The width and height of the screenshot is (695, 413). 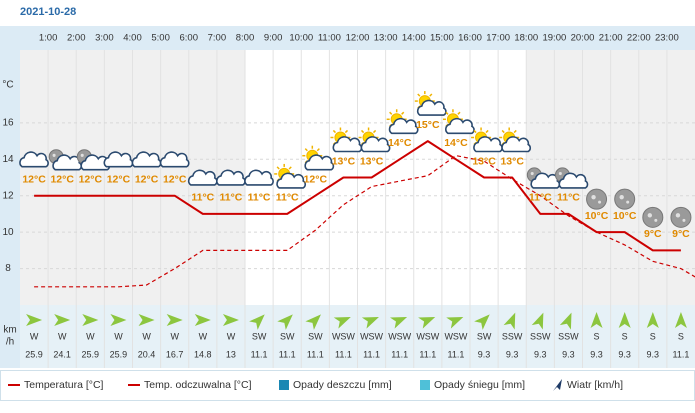 I want to click on y-tick-label: 16, so click(x=8, y=122).